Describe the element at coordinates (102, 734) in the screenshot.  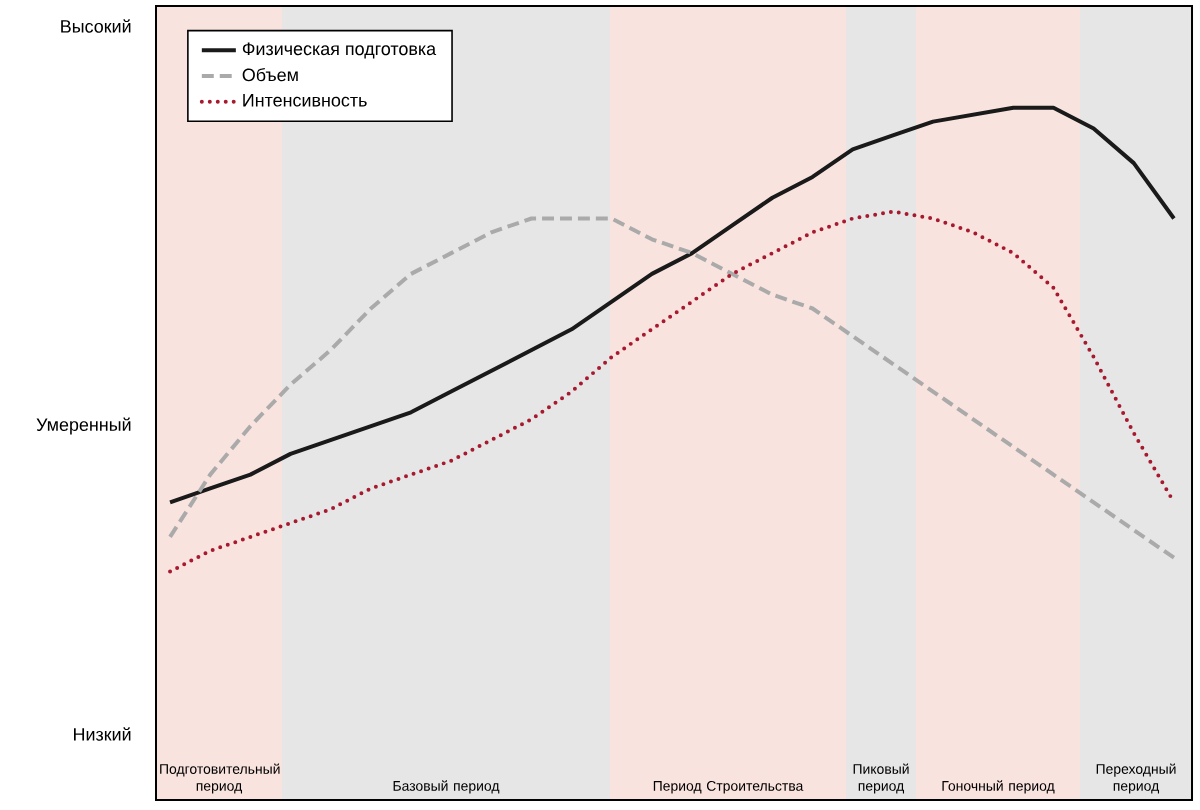
I see `text: Низкий` at that location.